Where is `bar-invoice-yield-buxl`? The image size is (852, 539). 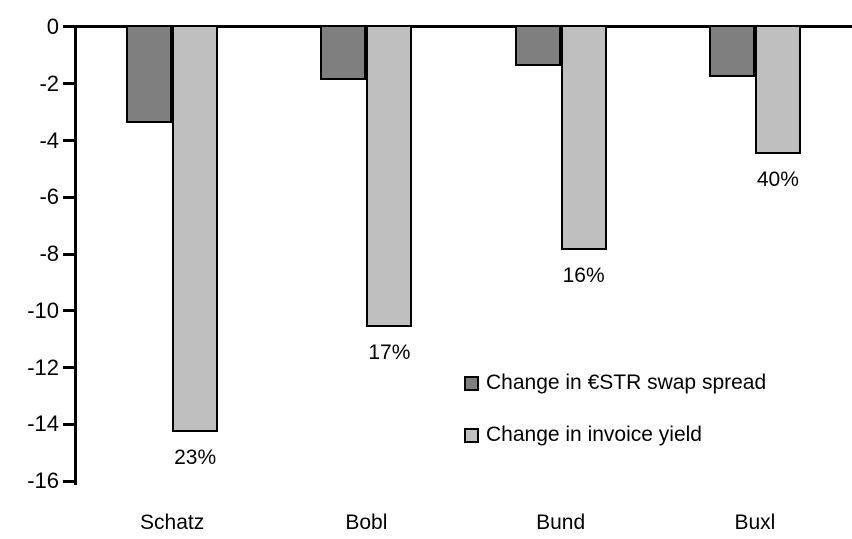
bar-invoice-yield-buxl is located at coordinates (777, 89).